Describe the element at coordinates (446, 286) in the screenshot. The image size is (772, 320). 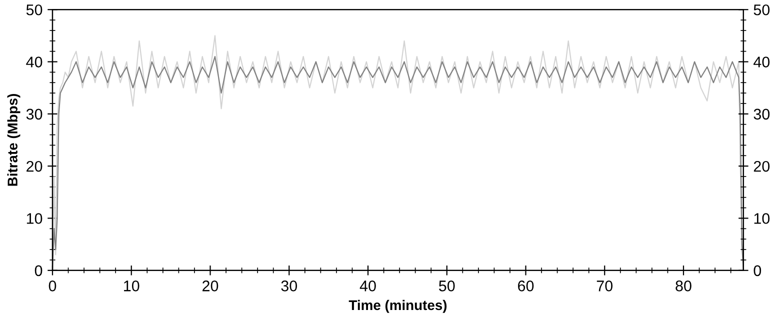
I see `x-tick-label: 50` at that location.